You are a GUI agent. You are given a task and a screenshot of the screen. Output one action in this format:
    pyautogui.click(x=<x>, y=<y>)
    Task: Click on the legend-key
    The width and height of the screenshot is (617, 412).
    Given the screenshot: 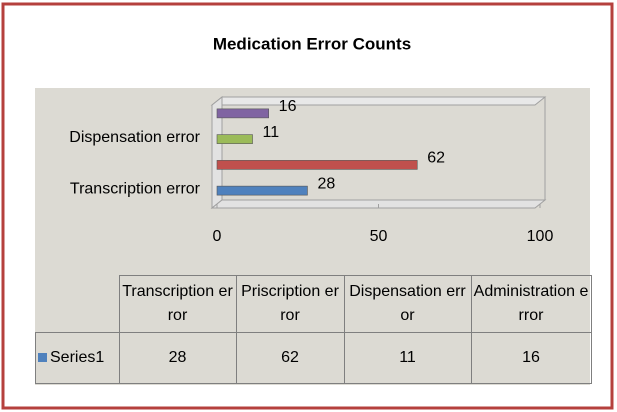 What is the action you would take?
    pyautogui.click(x=42, y=357)
    